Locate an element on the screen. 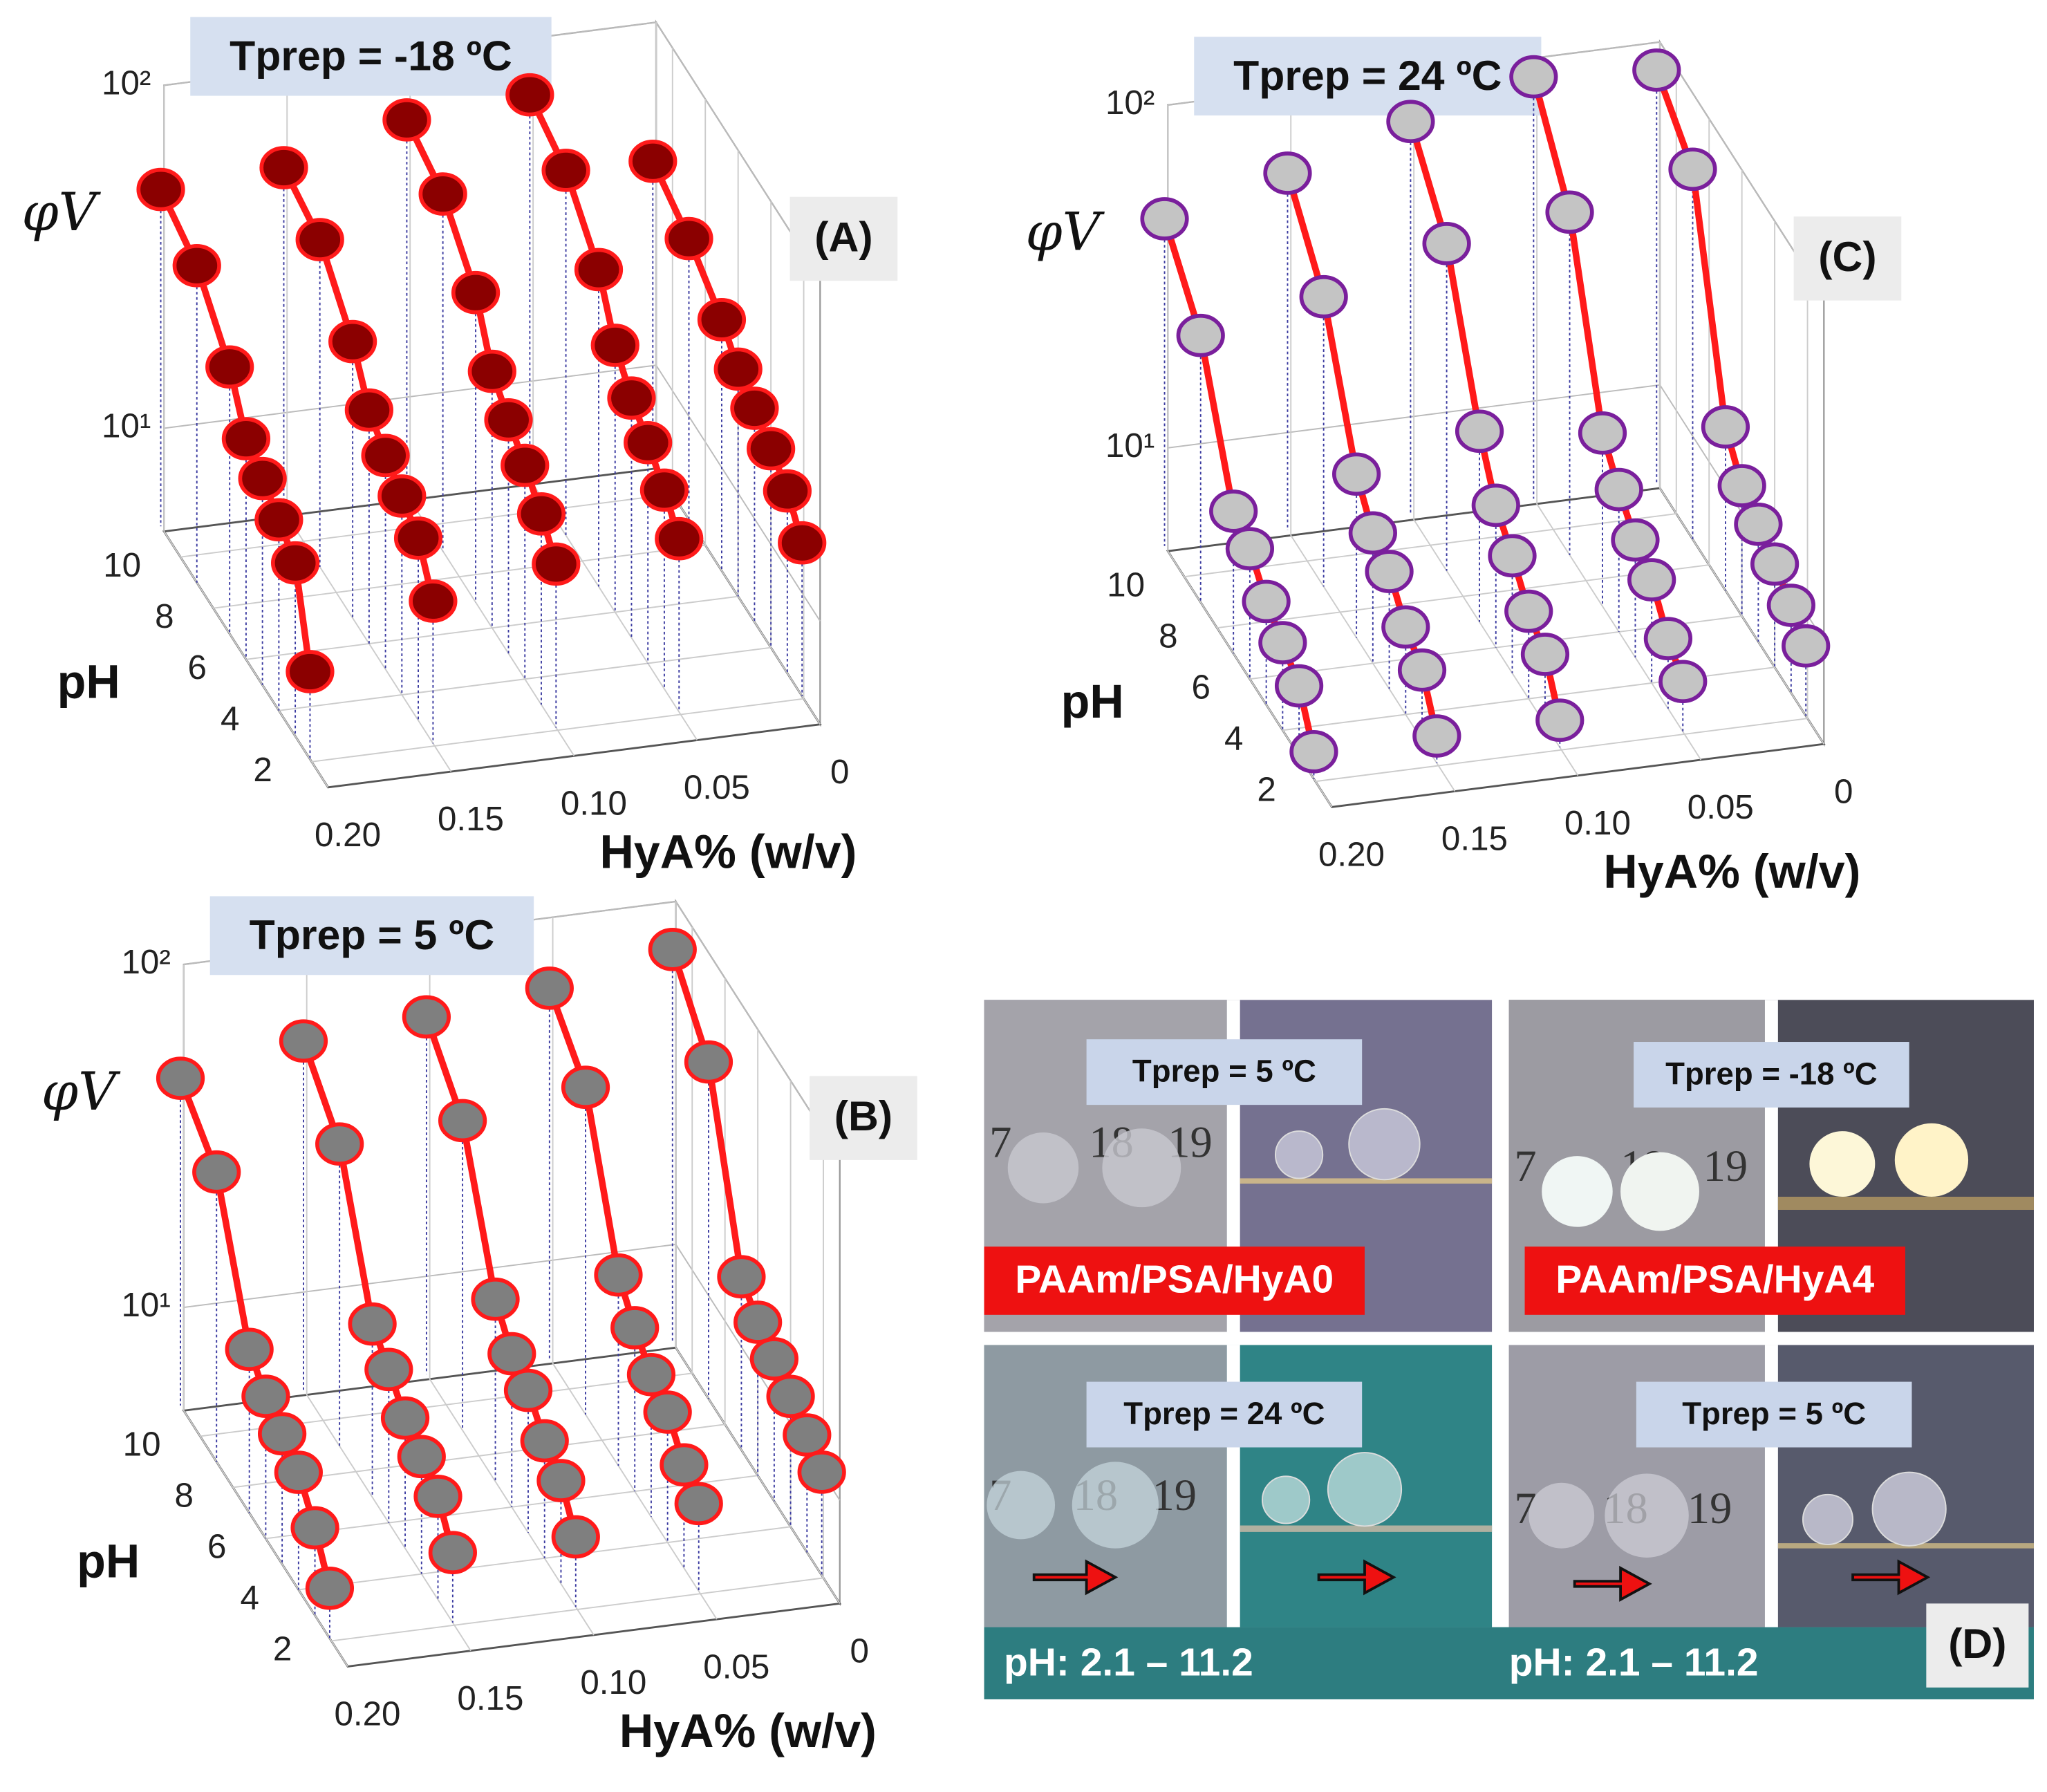 The image size is (2047, 1792). arrow is located at coordinates (1891, 1577).